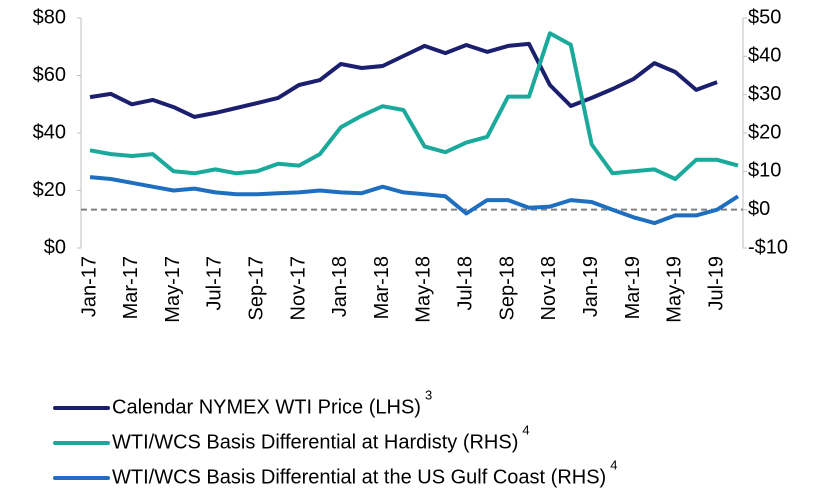  Describe the element at coordinates (633, 287) in the screenshot. I see `x-tick-label: Mar-19` at that location.